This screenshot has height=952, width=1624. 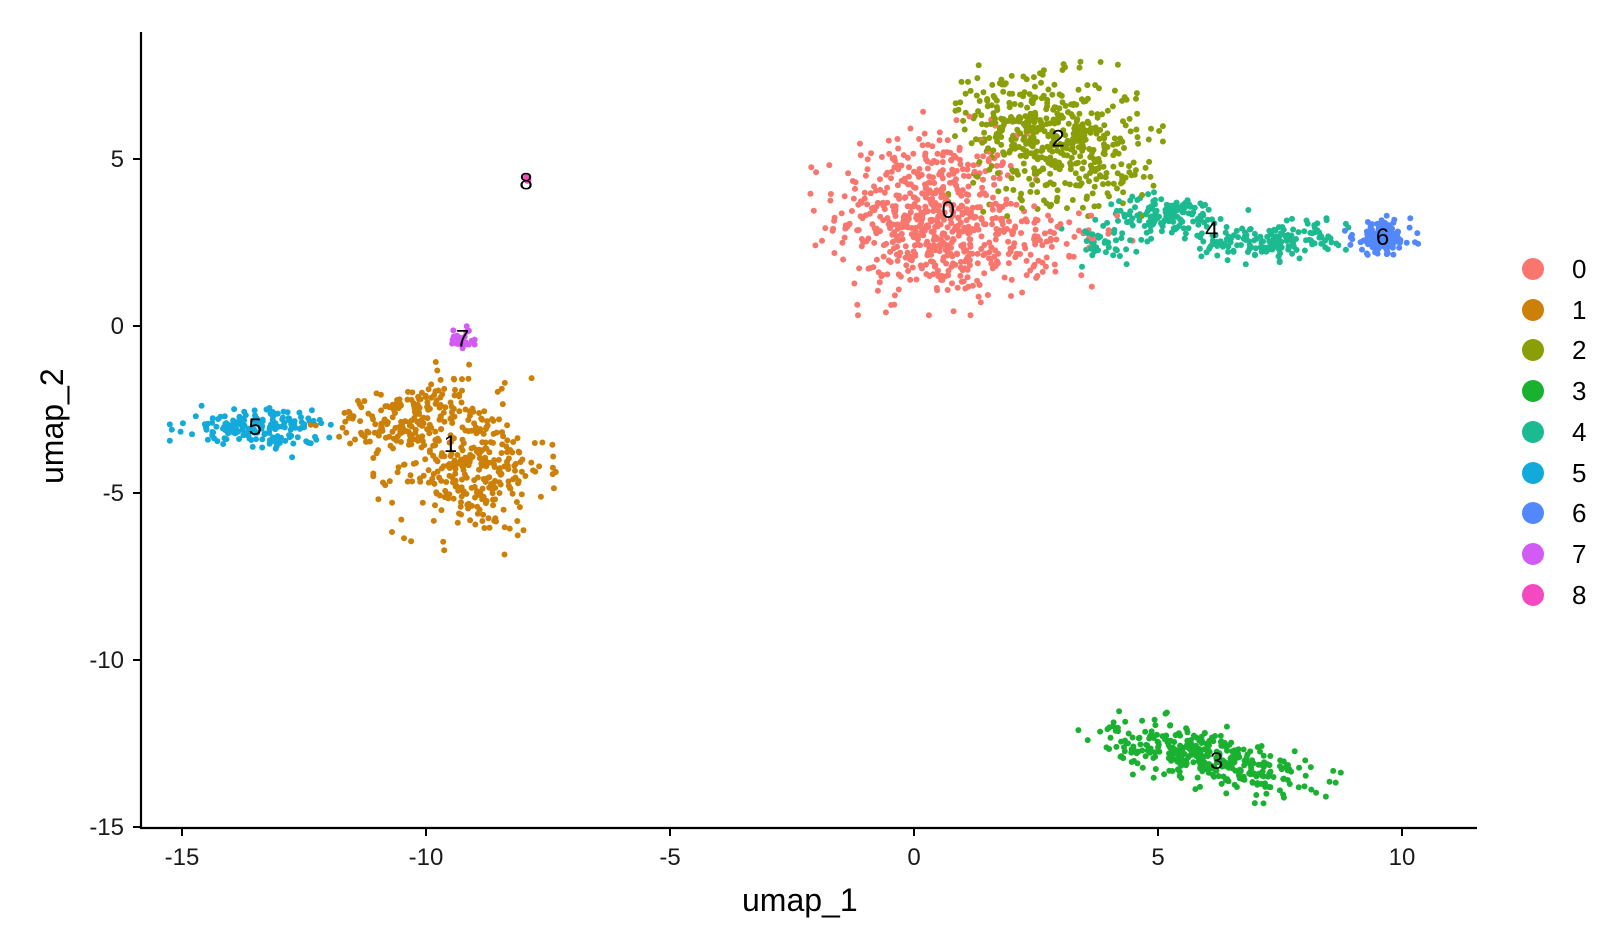 What do you see at coordinates (426, 857) in the screenshot?
I see `x-tick-label: -10` at bounding box center [426, 857].